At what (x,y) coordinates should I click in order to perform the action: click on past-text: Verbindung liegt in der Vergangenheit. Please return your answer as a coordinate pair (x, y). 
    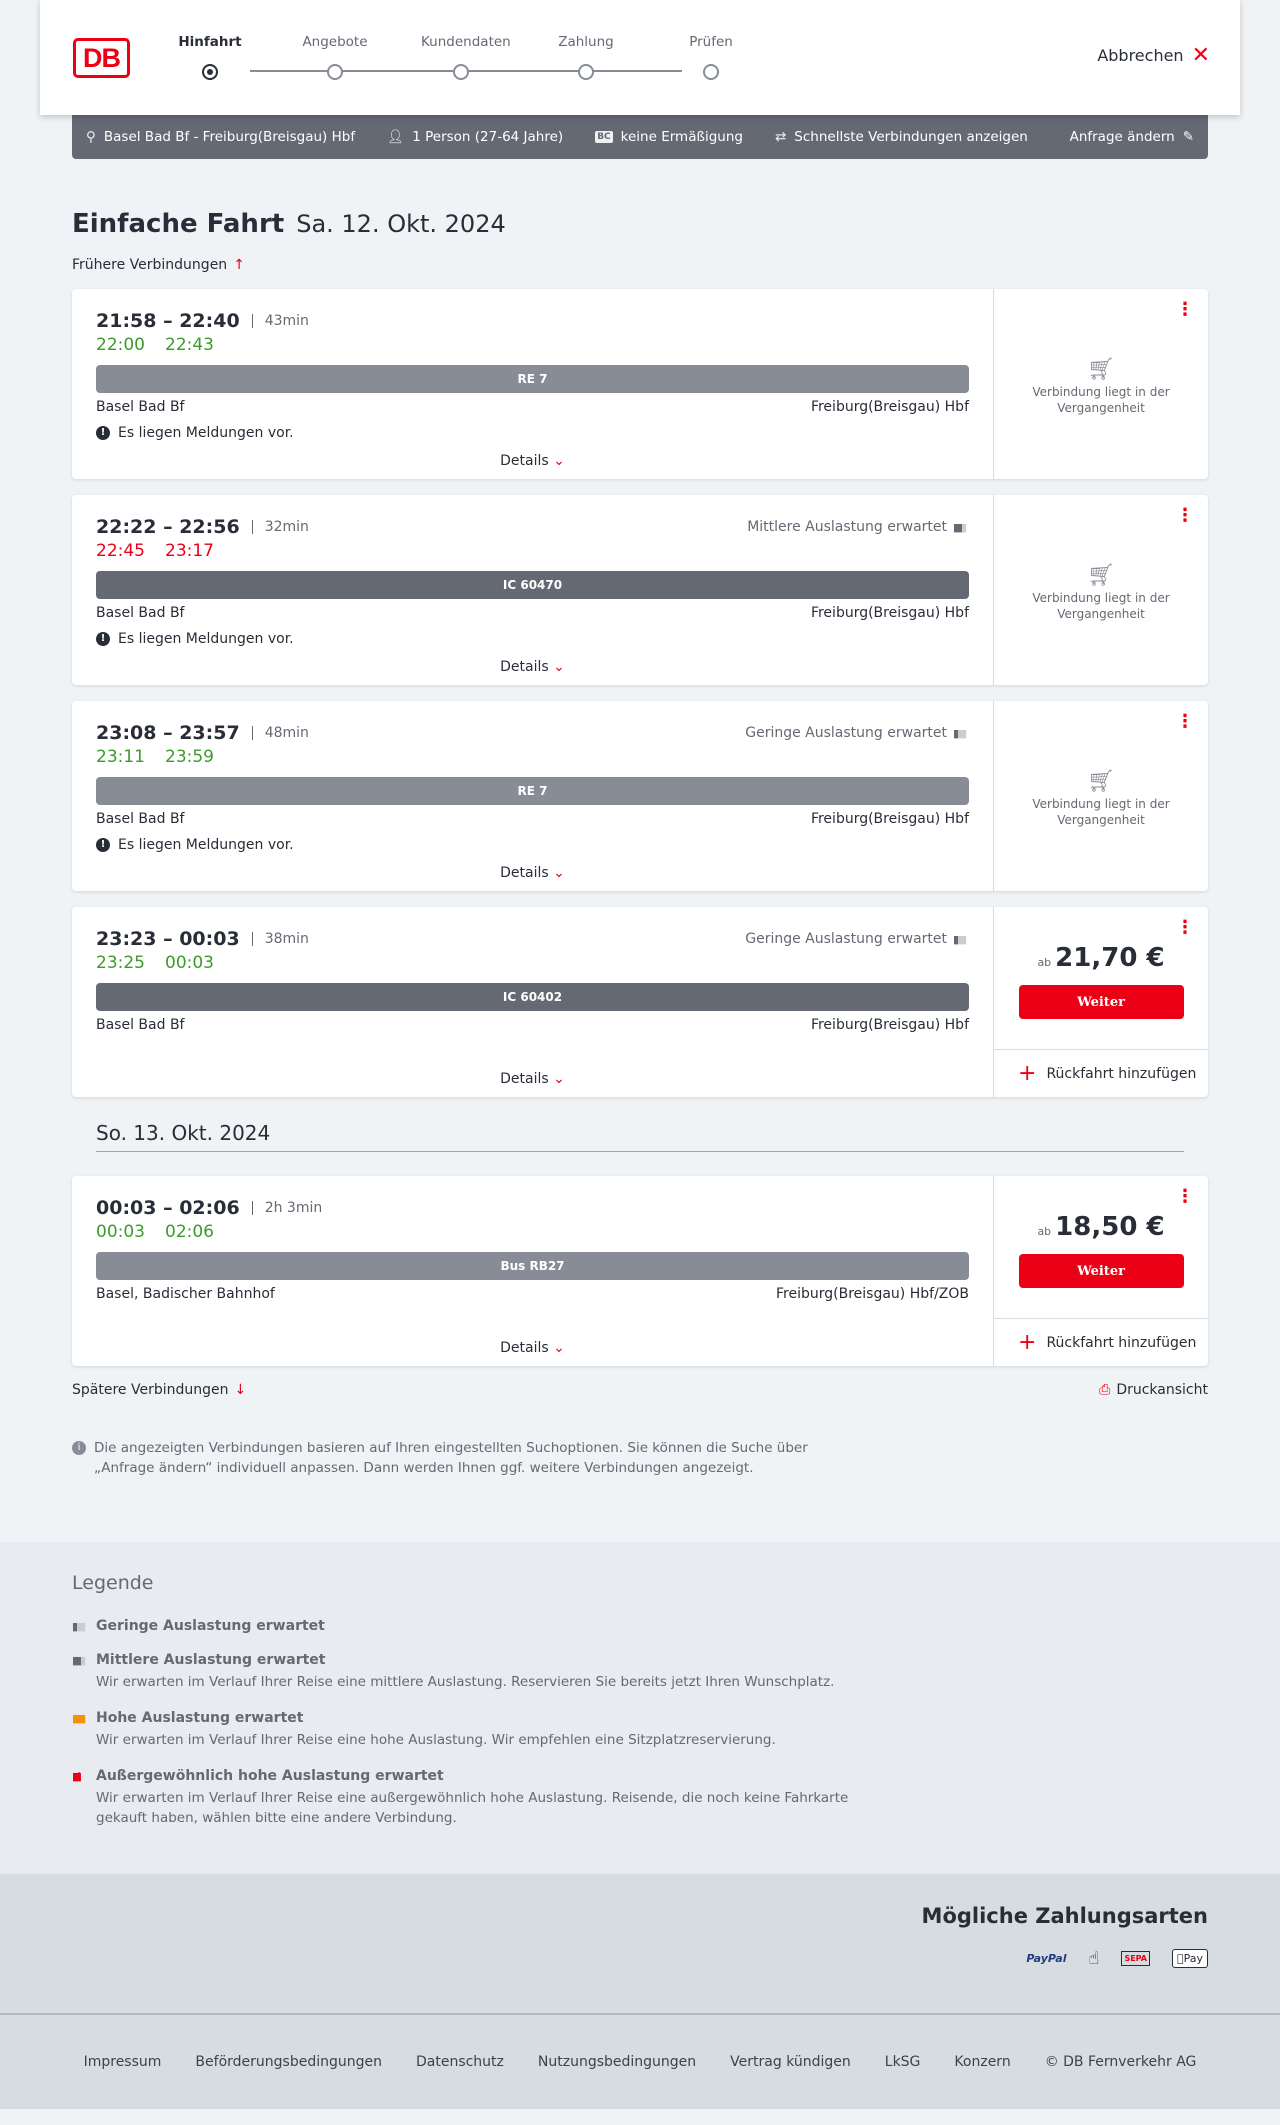
    Looking at the image, I should click on (1101, 606).